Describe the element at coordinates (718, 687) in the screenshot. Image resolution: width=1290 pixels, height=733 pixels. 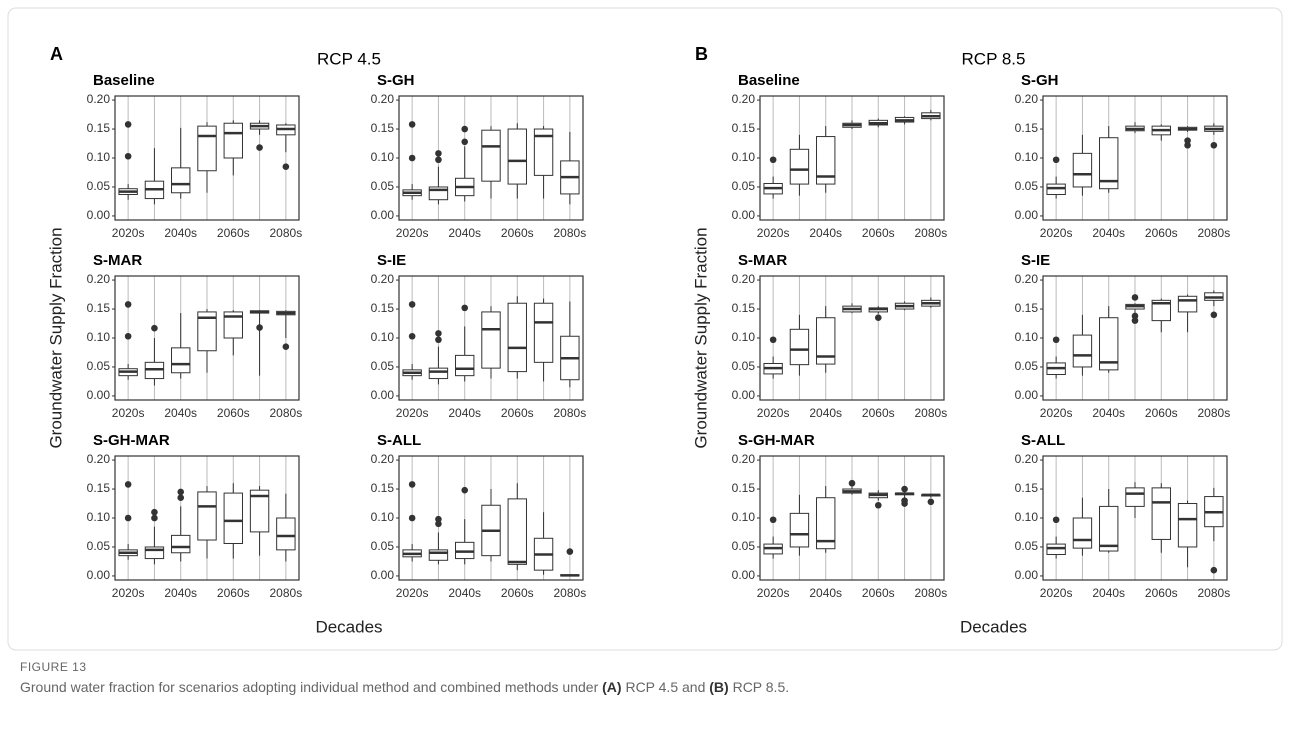
I see `caption-text: (B)` at that location.